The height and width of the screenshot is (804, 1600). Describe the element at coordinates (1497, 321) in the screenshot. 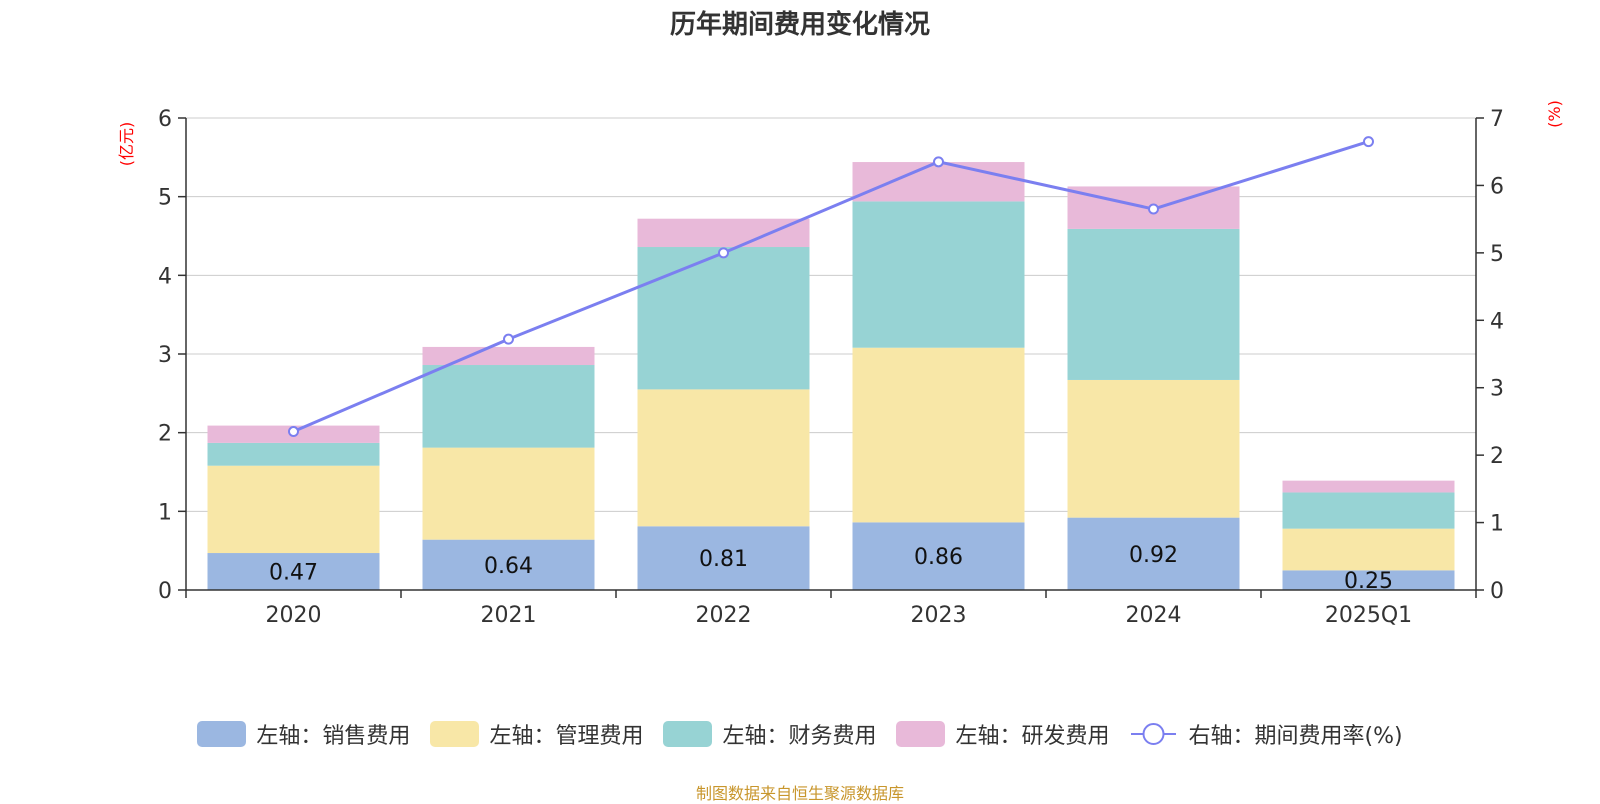

I see `right-tick-label: 4` at that location.